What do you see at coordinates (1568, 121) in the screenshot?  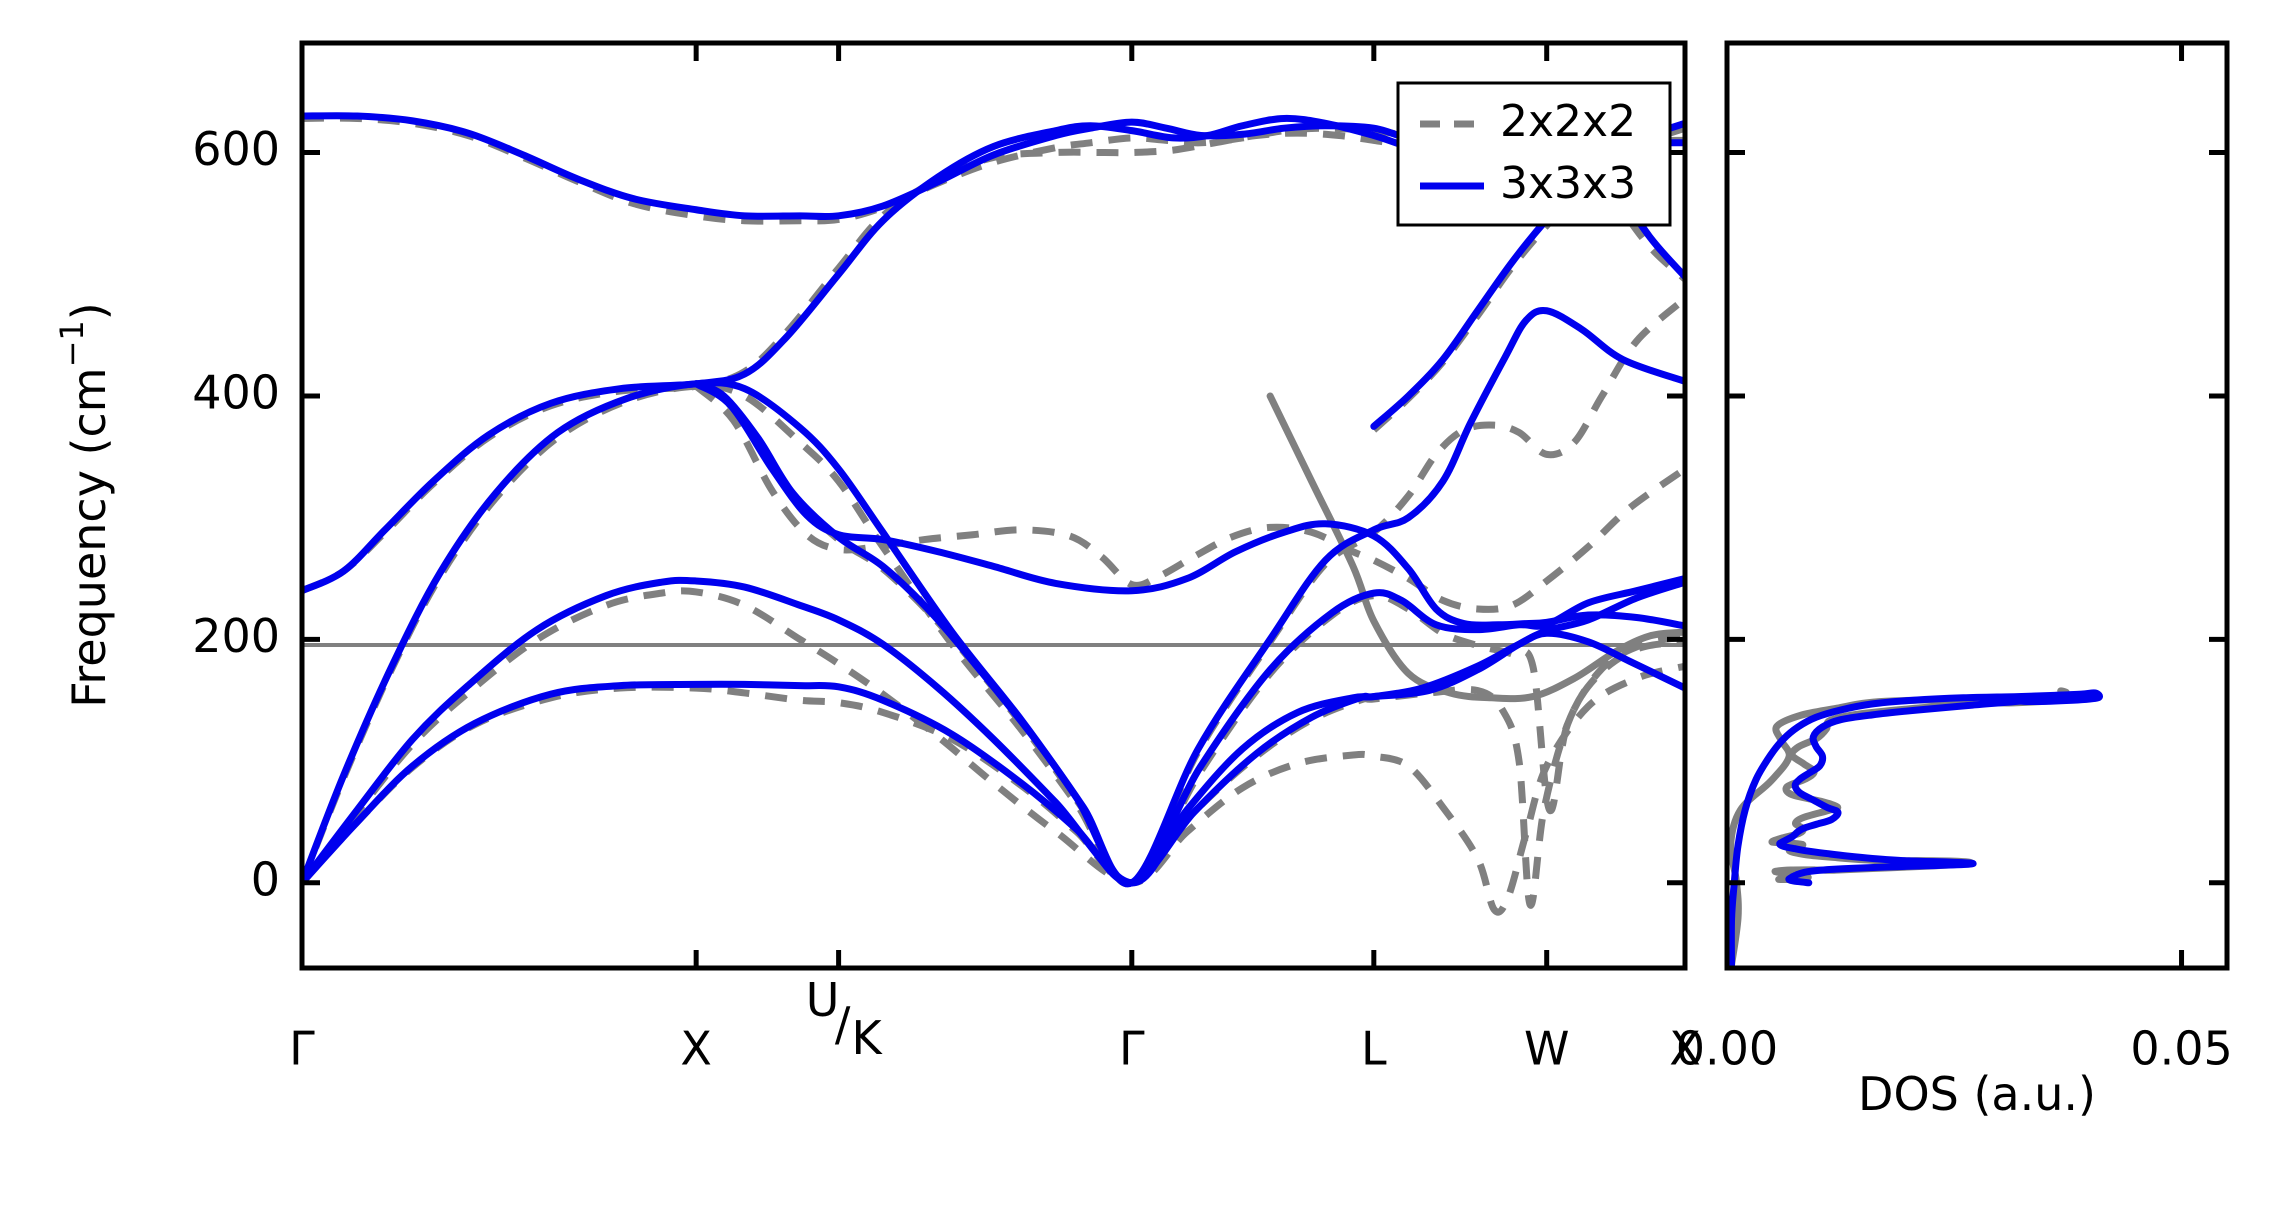 I see `legend-label-2x2x2: 2x2x2` at bounding box center [1568, 121].